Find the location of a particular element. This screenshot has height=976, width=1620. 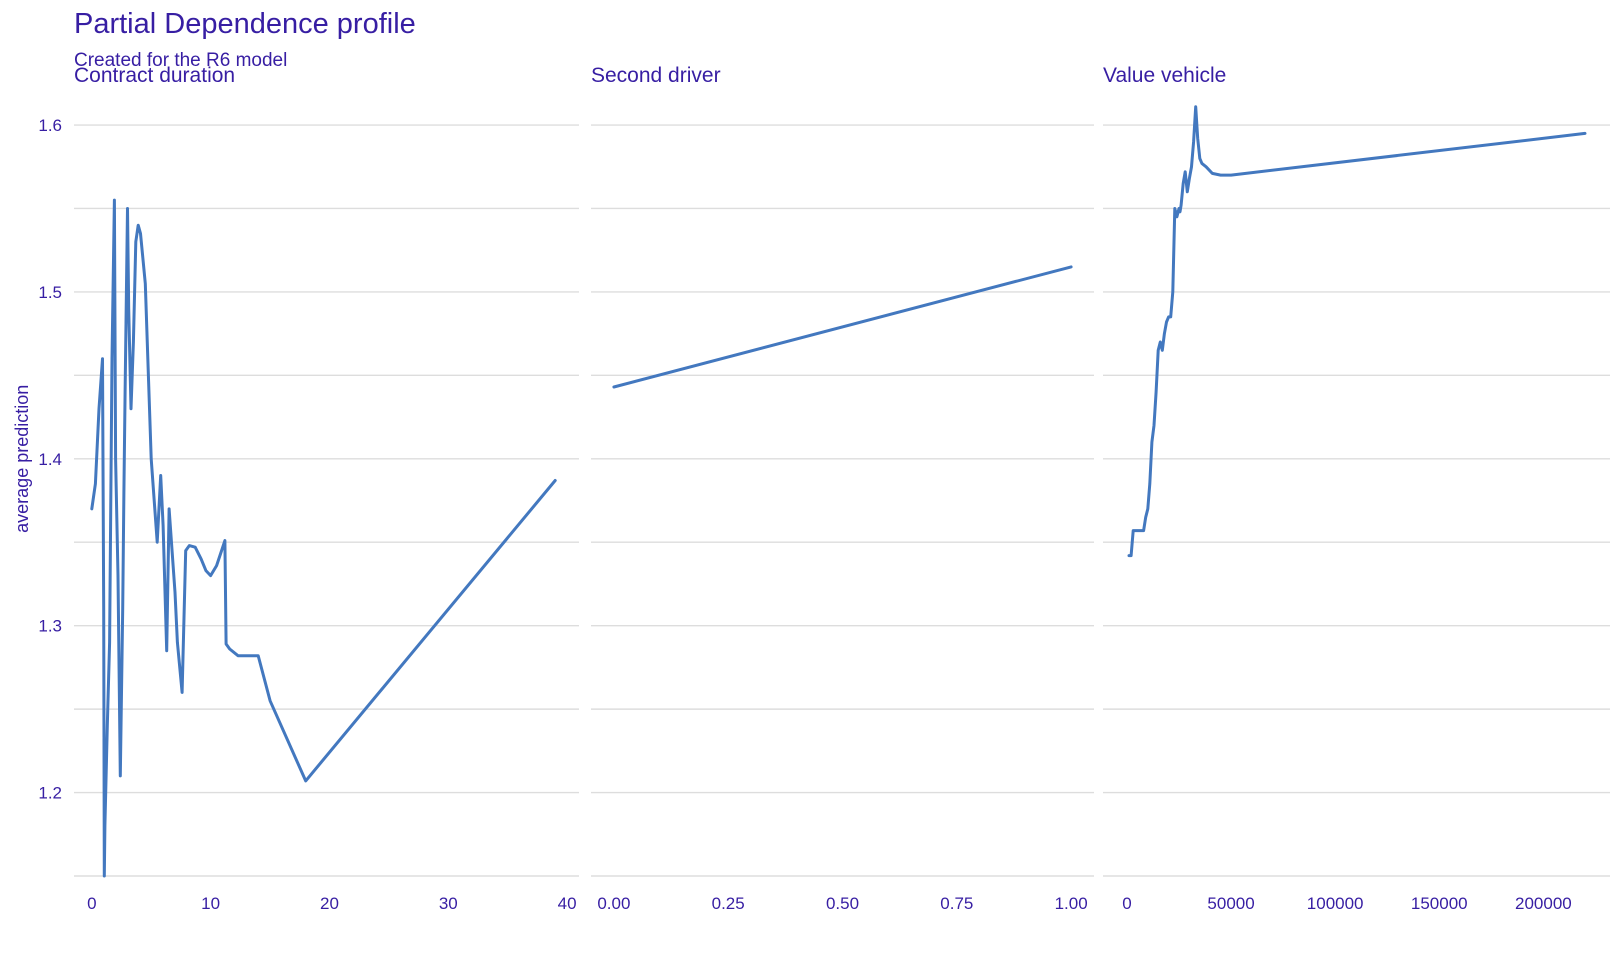

x-tick-label: 0.25 is located at coordinates (728, 903).